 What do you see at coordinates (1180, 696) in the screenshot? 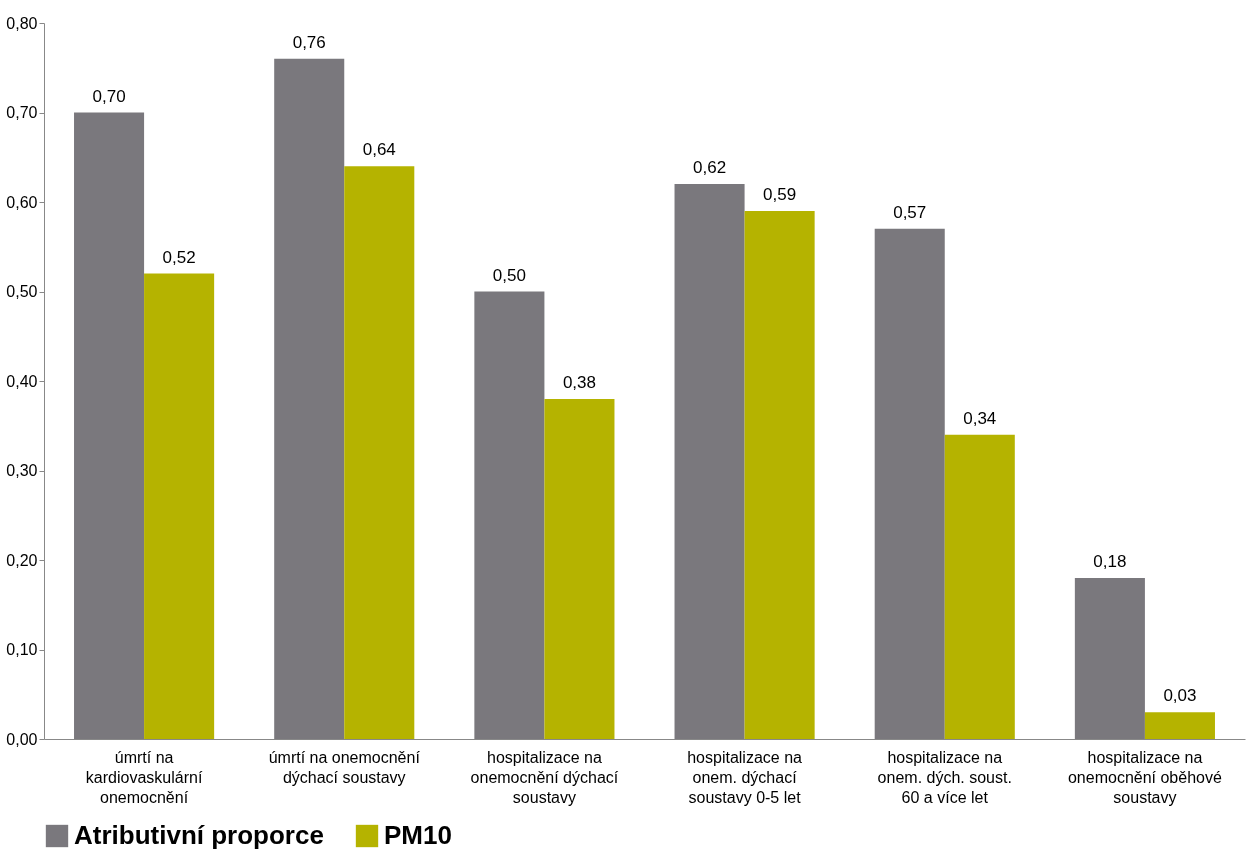
I see `data-label: 0,03` at bounding box center [1180, 696].